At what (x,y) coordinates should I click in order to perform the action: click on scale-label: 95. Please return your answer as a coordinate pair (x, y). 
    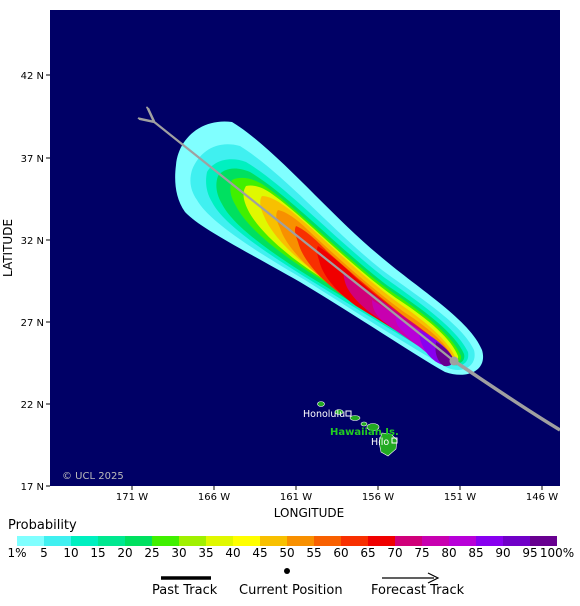
    Looking at the image, I should click on (530, 553).